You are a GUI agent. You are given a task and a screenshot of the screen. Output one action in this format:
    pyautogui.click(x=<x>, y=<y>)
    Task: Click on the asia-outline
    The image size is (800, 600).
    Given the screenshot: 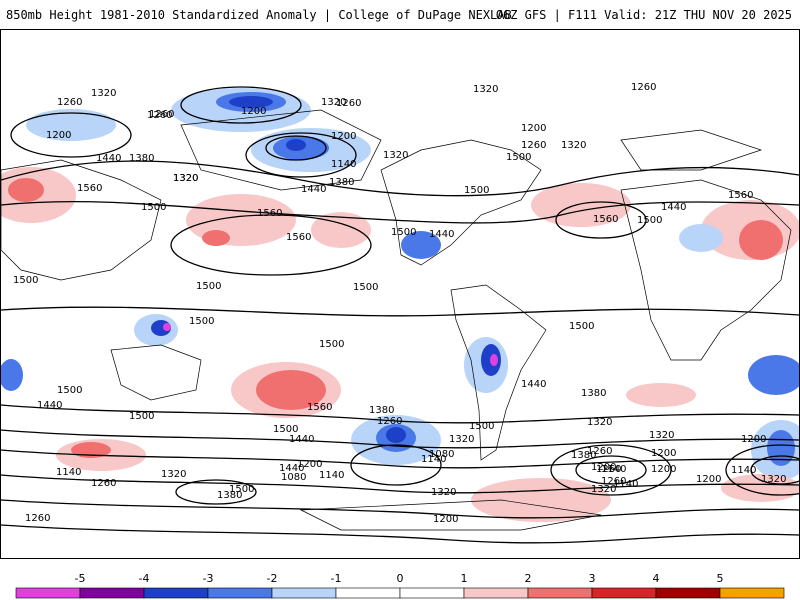 What is the action you would take?
    pyautogui.click(x=81, y=220)
    